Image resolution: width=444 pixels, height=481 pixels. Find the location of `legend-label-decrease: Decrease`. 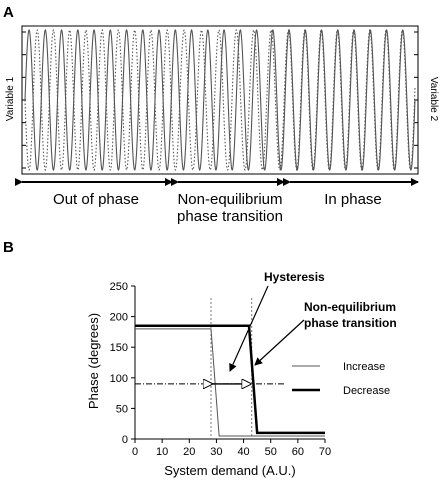

legend-label-decrease: Decrease is located at coordinates (366, 391).